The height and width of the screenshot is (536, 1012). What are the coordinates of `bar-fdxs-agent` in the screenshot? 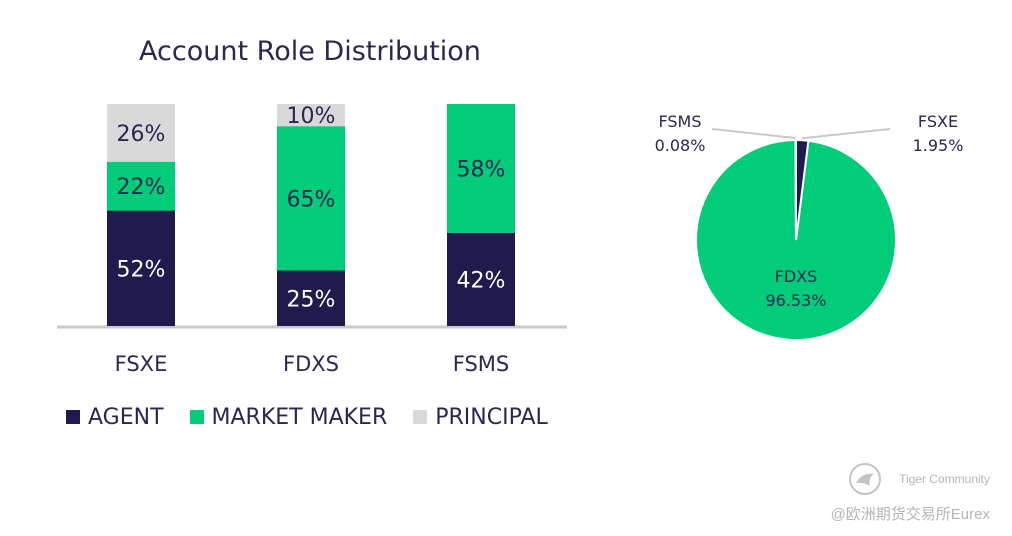 It's located at (311, 298).